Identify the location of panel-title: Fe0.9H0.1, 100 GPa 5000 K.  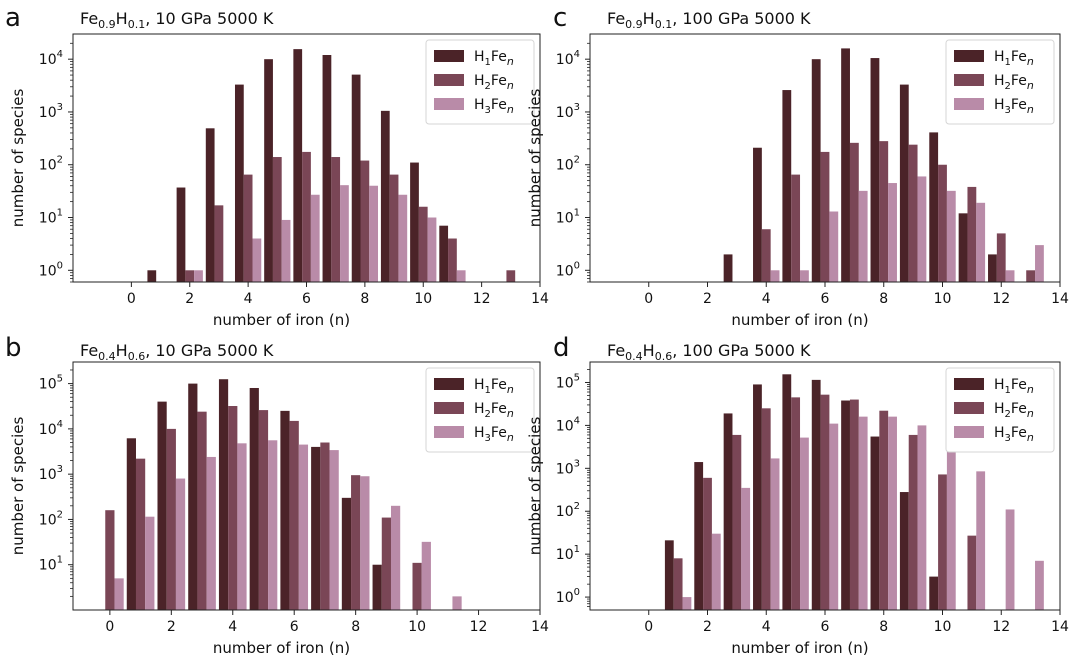
(709, 20).